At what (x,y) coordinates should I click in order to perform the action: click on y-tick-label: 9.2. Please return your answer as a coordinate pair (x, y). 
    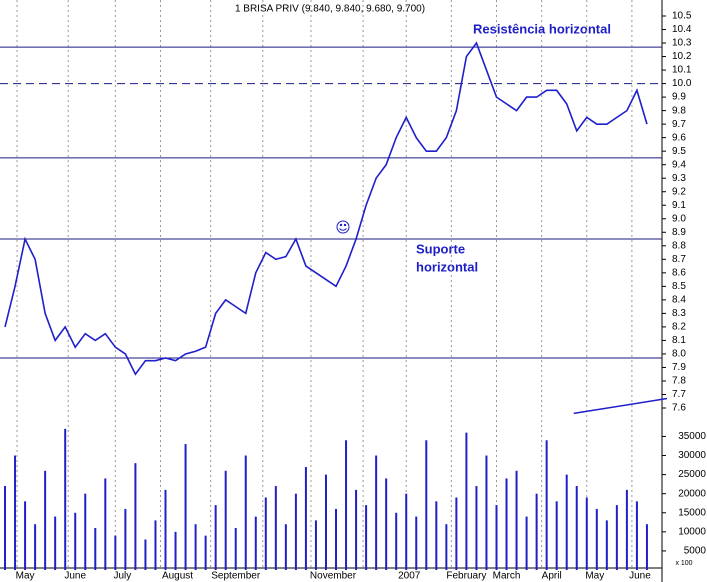
    Looking at the image, I should click on (679, 191).